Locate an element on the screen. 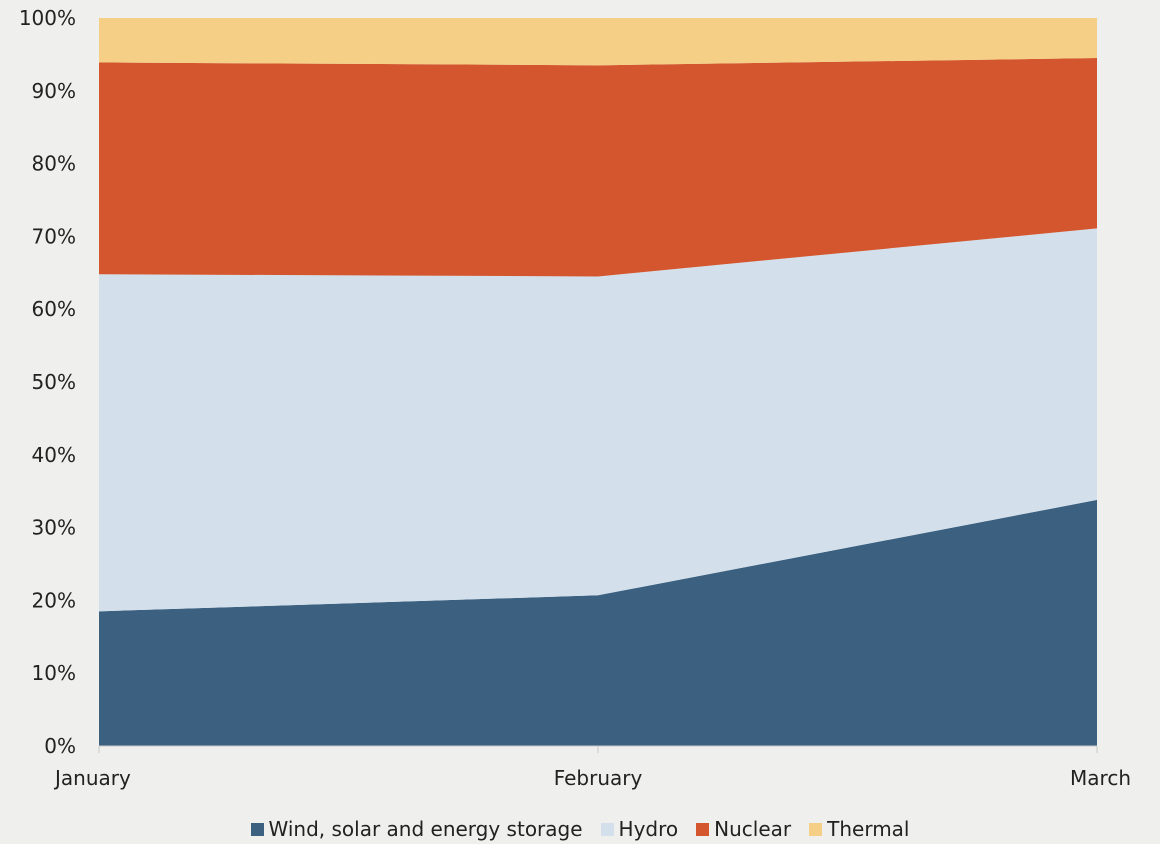 The image size is (1160, 844). y-axis-tick-labels: 0% 10% 20% 30% 40% 50% 60% 70% 80% 90% 100% is located at coordinates (47, 382).